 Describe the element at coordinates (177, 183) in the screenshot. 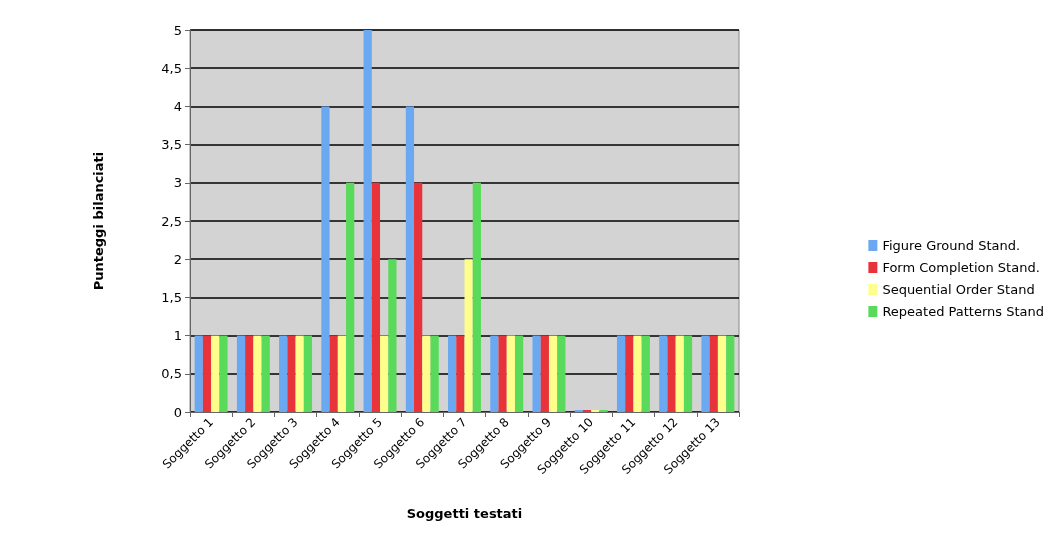

I see `y-tick-label: 3` at that location.